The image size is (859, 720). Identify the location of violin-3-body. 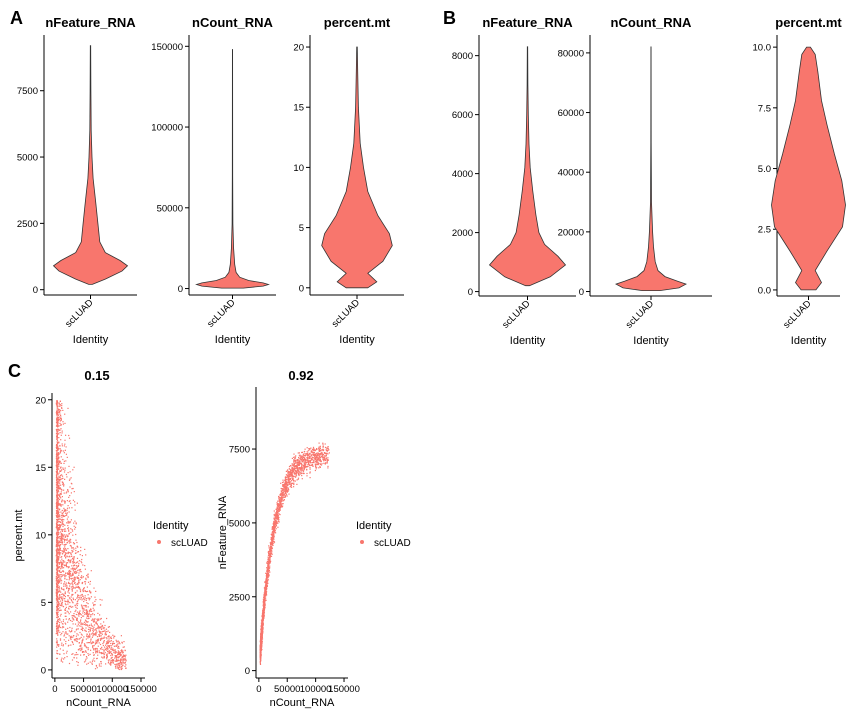
(357, 167).